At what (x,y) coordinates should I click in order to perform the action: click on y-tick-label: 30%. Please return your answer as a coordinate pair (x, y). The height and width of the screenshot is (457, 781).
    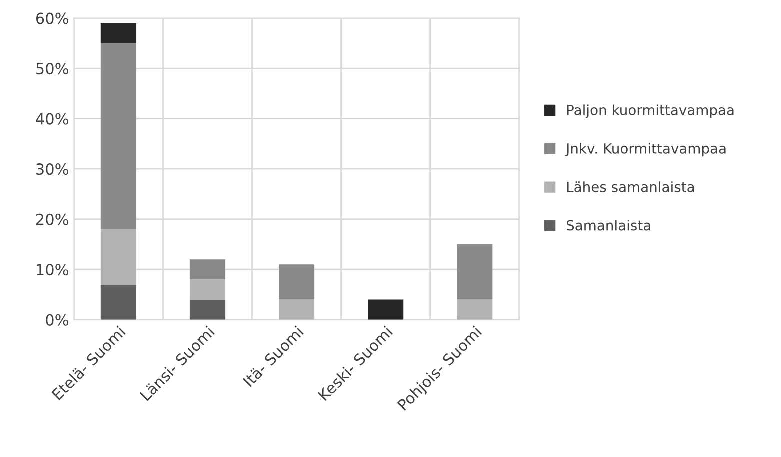
    Looking at the image, I should click on (52, 170).